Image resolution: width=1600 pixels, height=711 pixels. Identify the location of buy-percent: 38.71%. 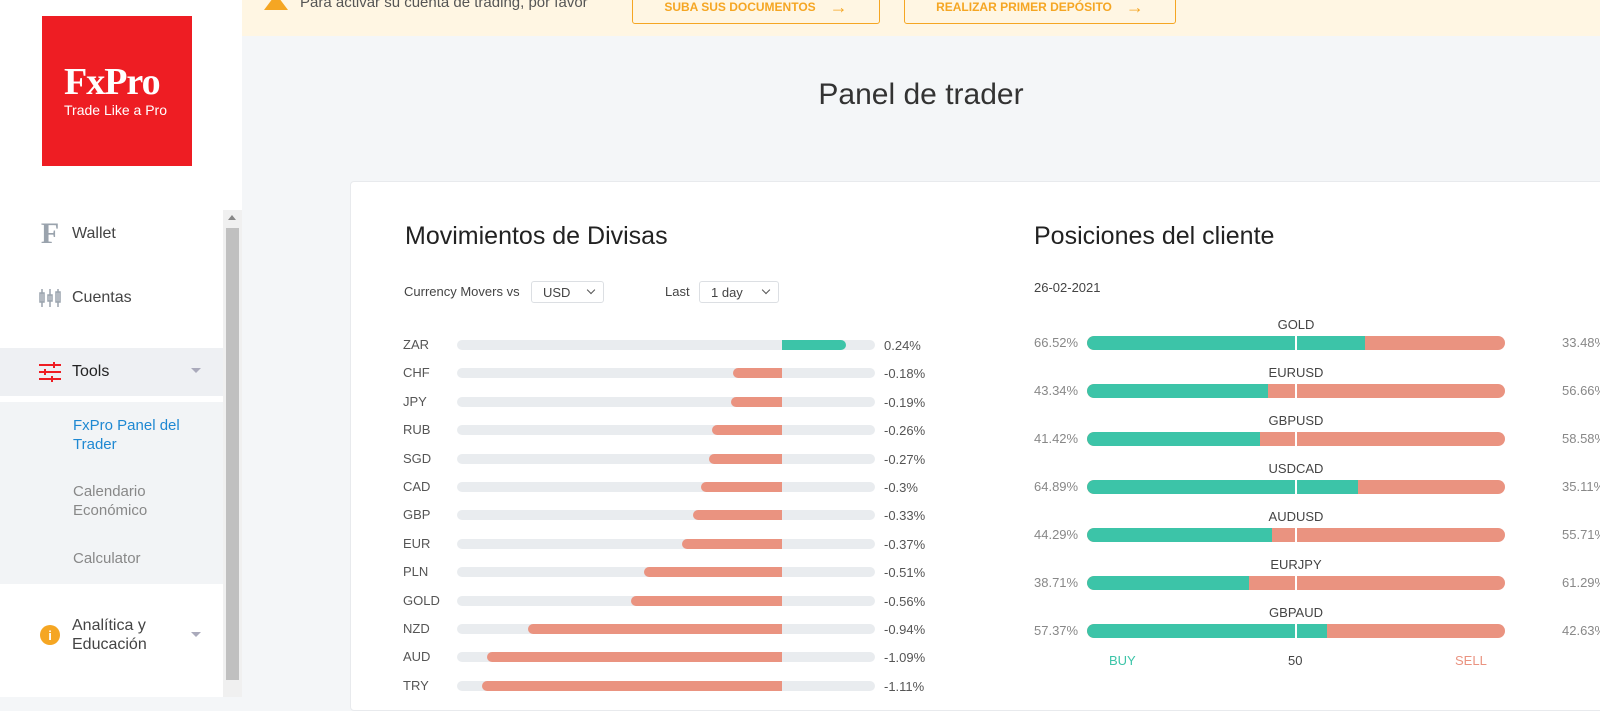
(1056, 582).